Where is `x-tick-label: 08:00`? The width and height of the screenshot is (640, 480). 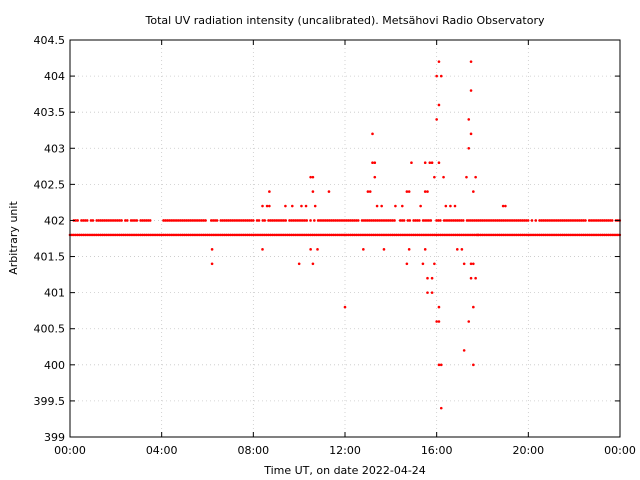
x-tick-label: 08:00 is located at coordinates (253, 450).